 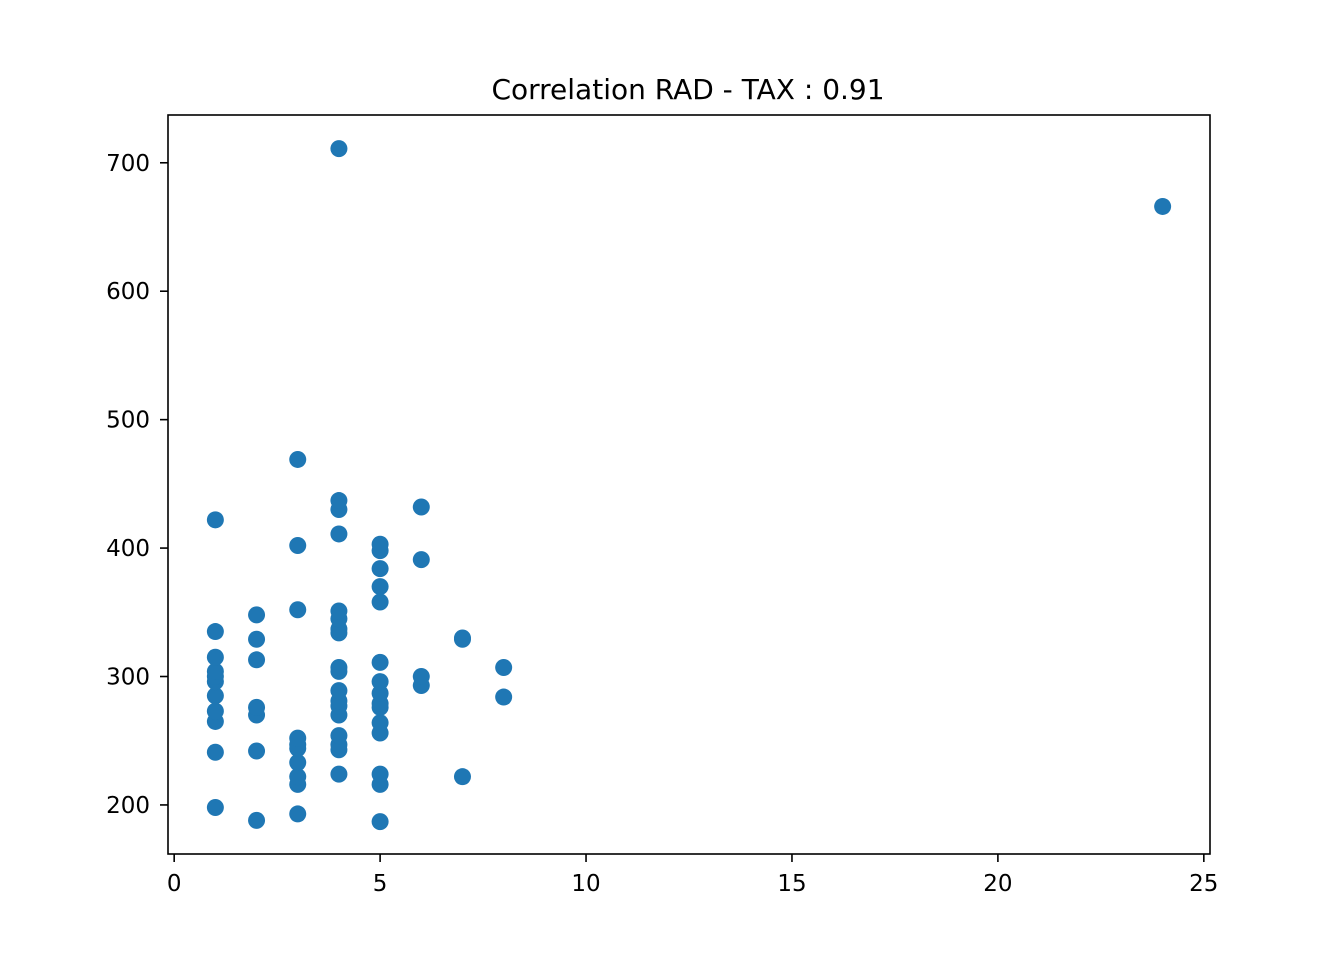 What do you see at coordinates (692, 875) in the screenshot?
I see `x-axis: 0 5 10 15 20 25` at bounding box center [692, 875].